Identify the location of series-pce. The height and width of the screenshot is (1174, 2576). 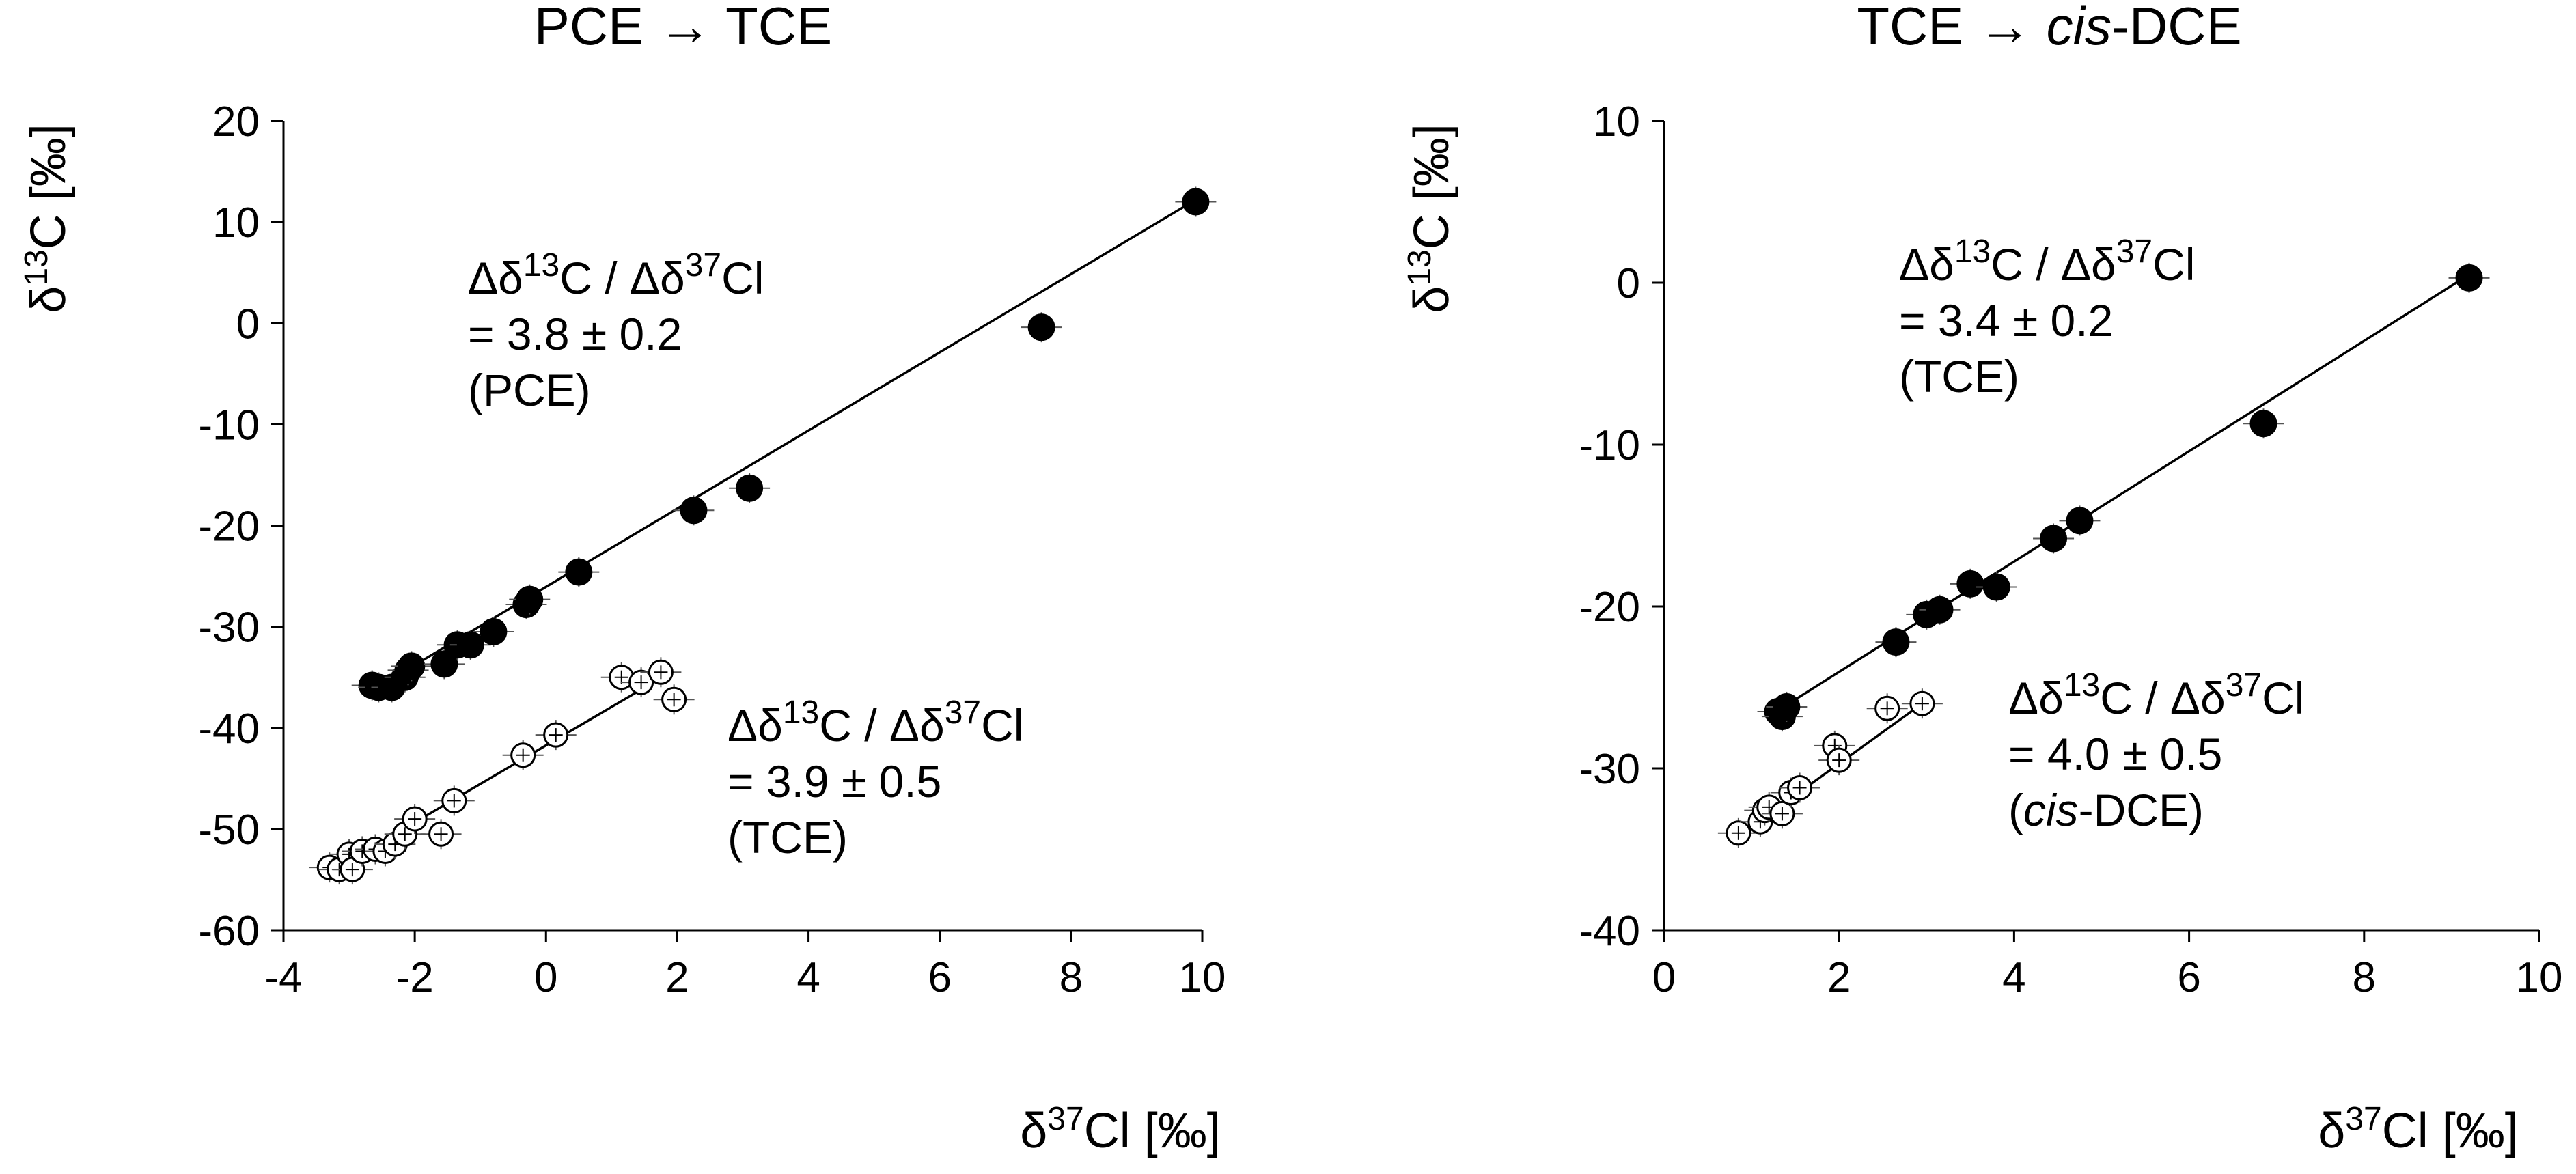
(784, 445).